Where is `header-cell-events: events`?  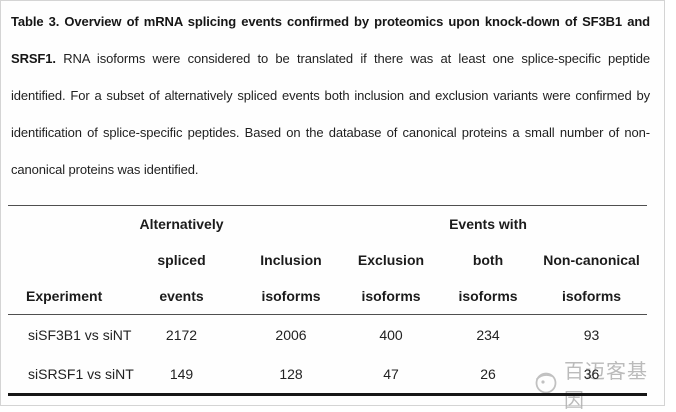
header-cell-events: events is located at coordinates (181, 296).